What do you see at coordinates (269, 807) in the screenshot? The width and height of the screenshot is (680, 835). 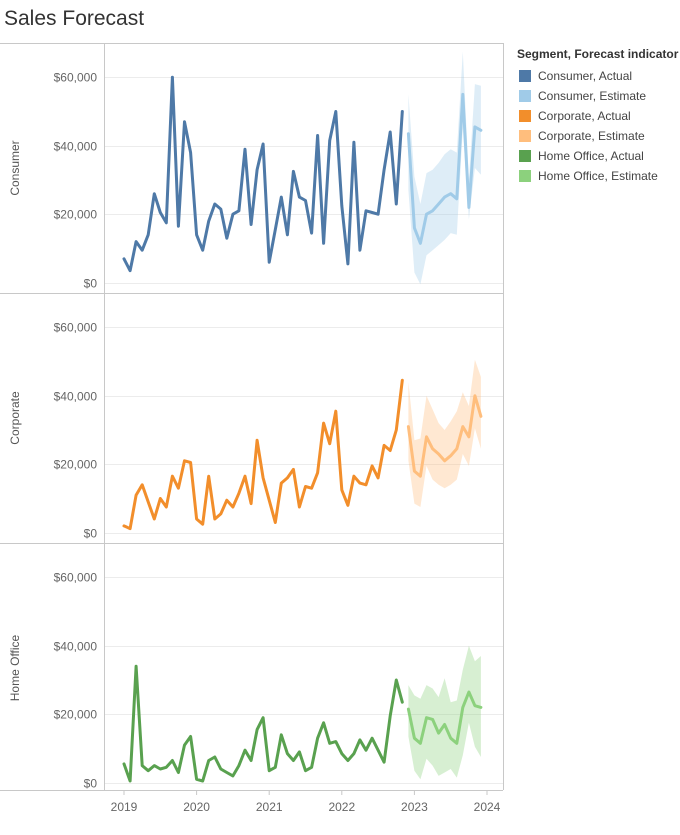 I see `x-tick-label: 2021` at bounding box center [269, 807].